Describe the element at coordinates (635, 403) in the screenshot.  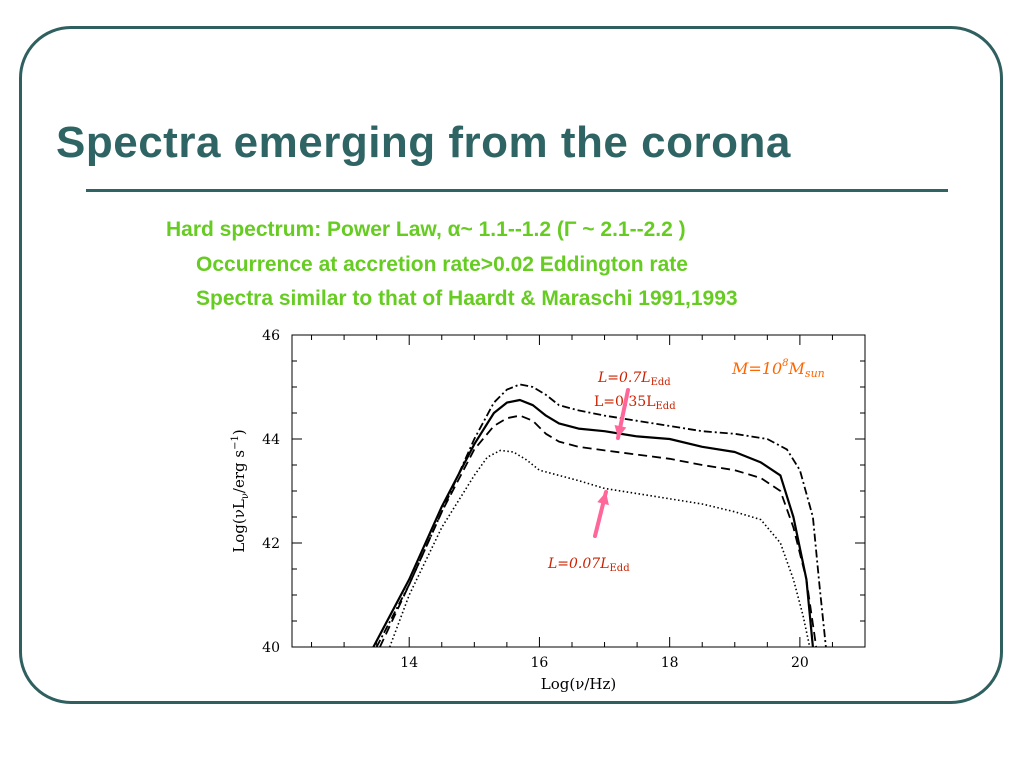
I see `annotation-l035: L=0.35LEdd` at that location.